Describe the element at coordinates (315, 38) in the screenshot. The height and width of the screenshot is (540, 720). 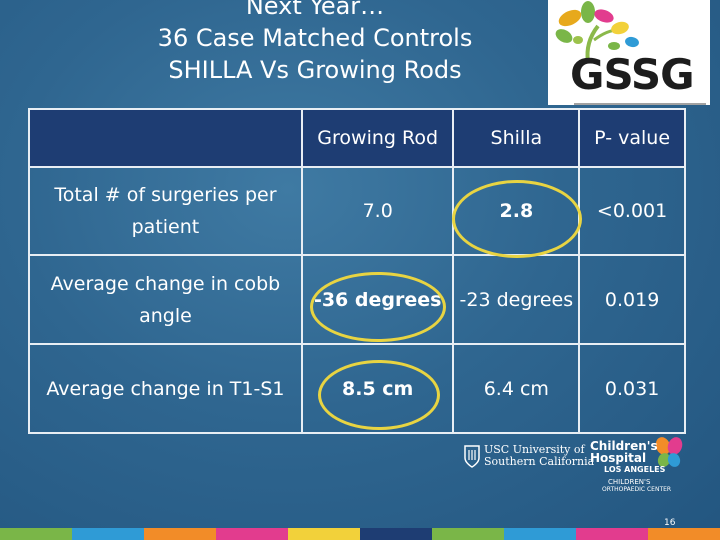
I see `title-line-2: 36 Case Matched Controls` at that location.